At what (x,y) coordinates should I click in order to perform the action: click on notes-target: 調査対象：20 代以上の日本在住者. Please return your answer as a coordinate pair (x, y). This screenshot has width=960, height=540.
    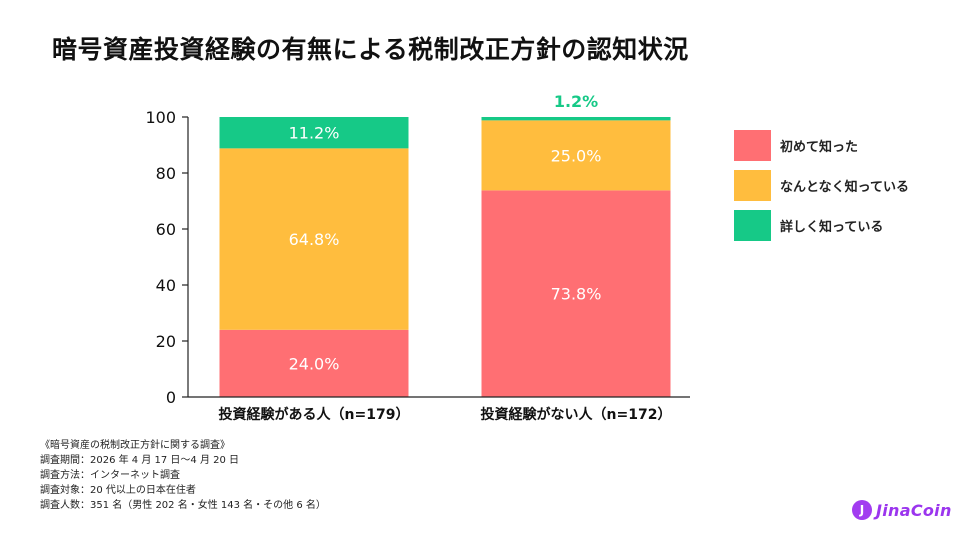
    Looking at the image, I should click on (118, 490).